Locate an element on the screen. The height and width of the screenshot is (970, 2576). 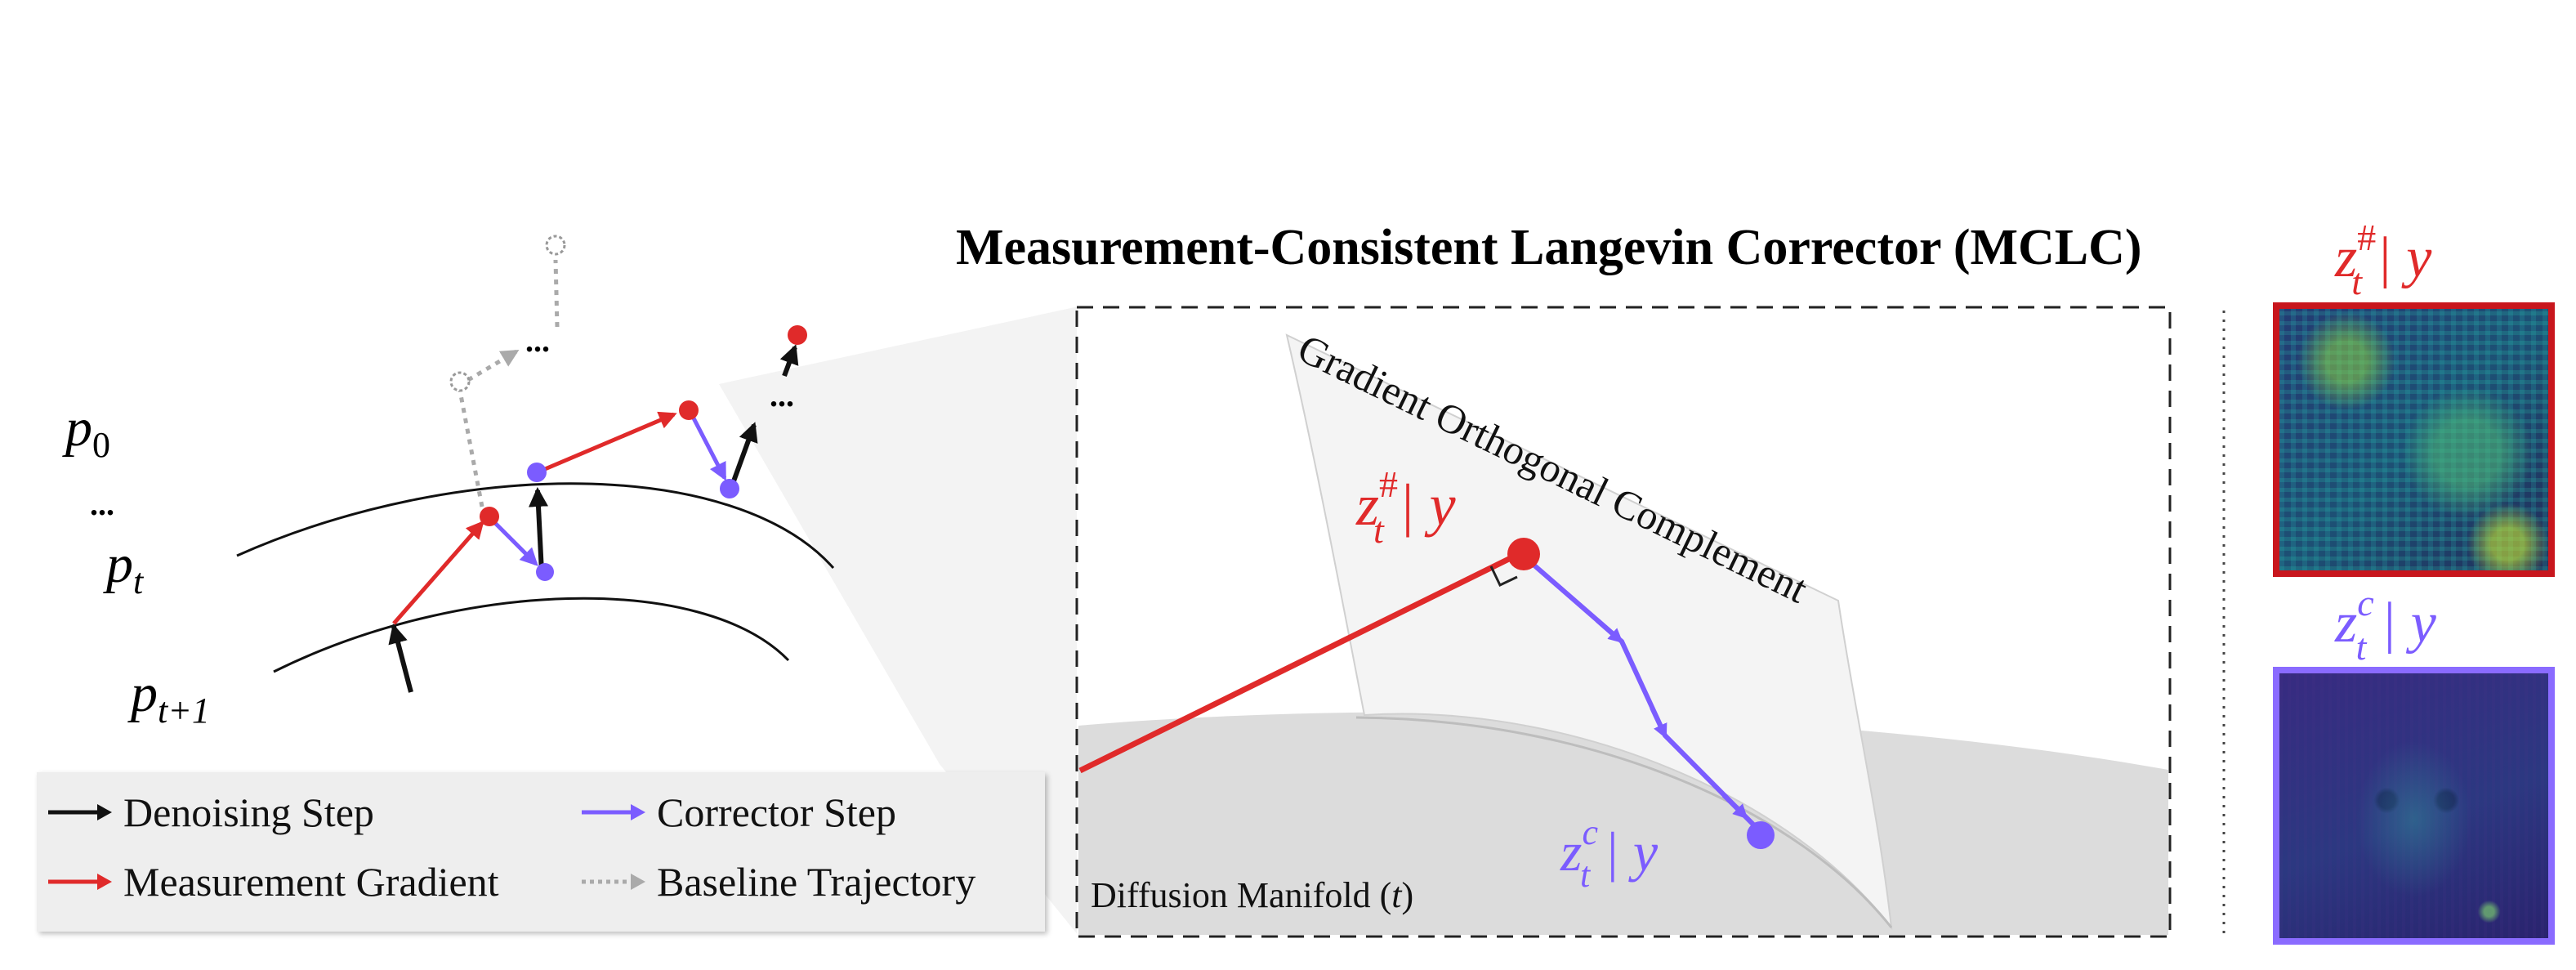
diffusion-manifold-region is located at coordinates (1623, 824).